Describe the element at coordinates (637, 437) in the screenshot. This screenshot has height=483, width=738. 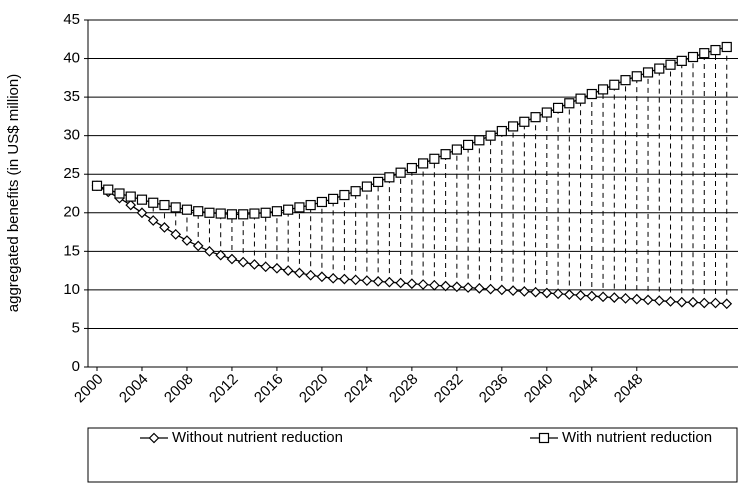
I see `legend-label: With nutrient reduction` at that location.